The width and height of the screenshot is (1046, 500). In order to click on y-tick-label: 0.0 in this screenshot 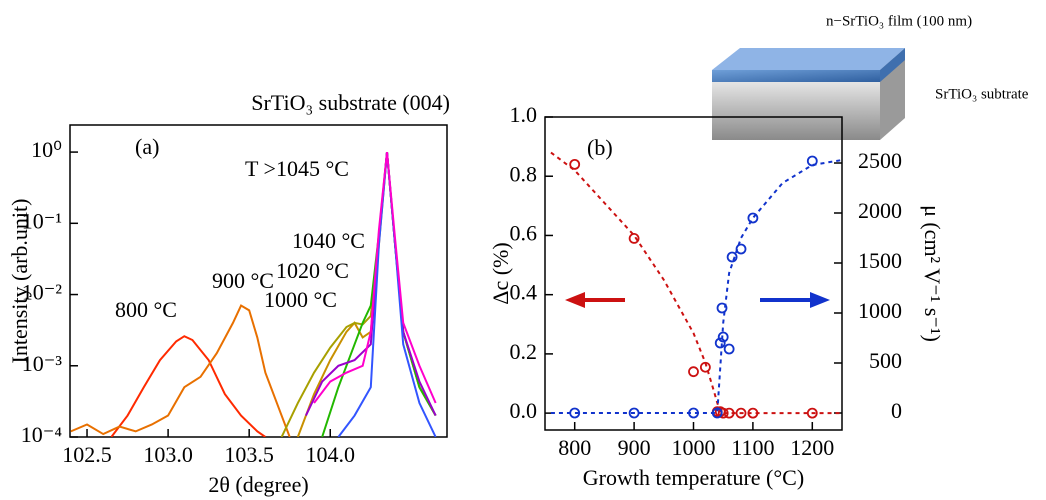, I will do `click(524, 410)`.